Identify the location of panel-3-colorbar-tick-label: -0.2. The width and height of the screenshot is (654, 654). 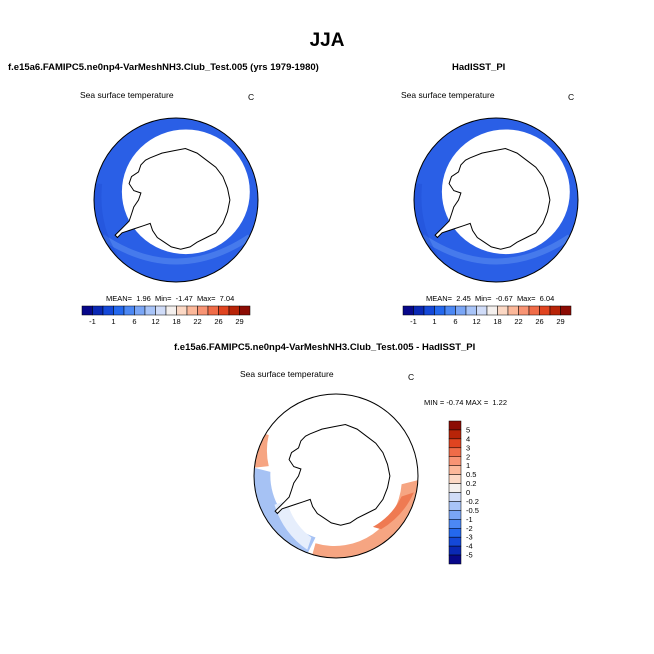
(472, 501).